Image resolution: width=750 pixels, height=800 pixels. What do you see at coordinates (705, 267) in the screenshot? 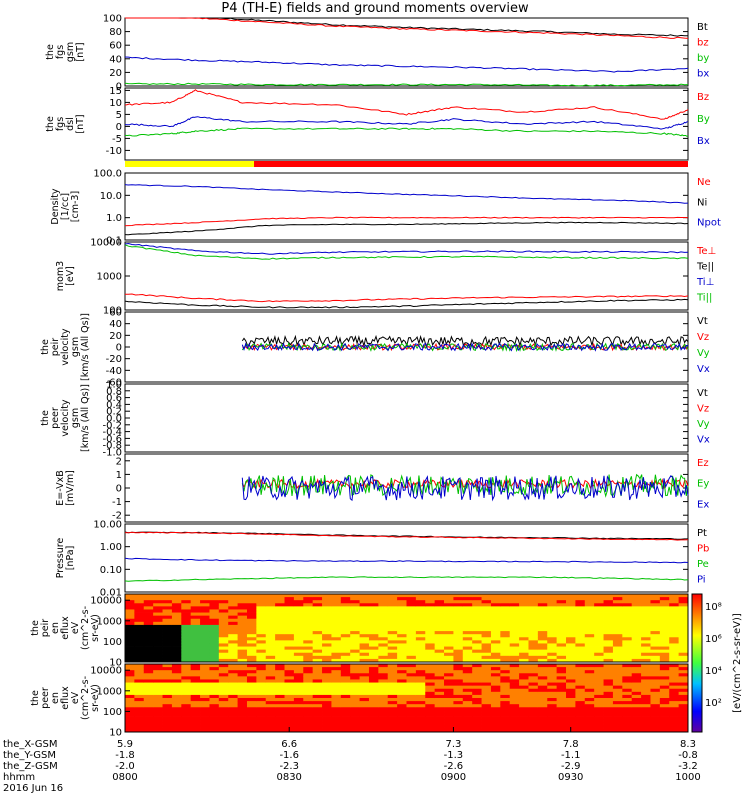
I see `temperature-legend-1: Te||` at bounding box center [705, 267].